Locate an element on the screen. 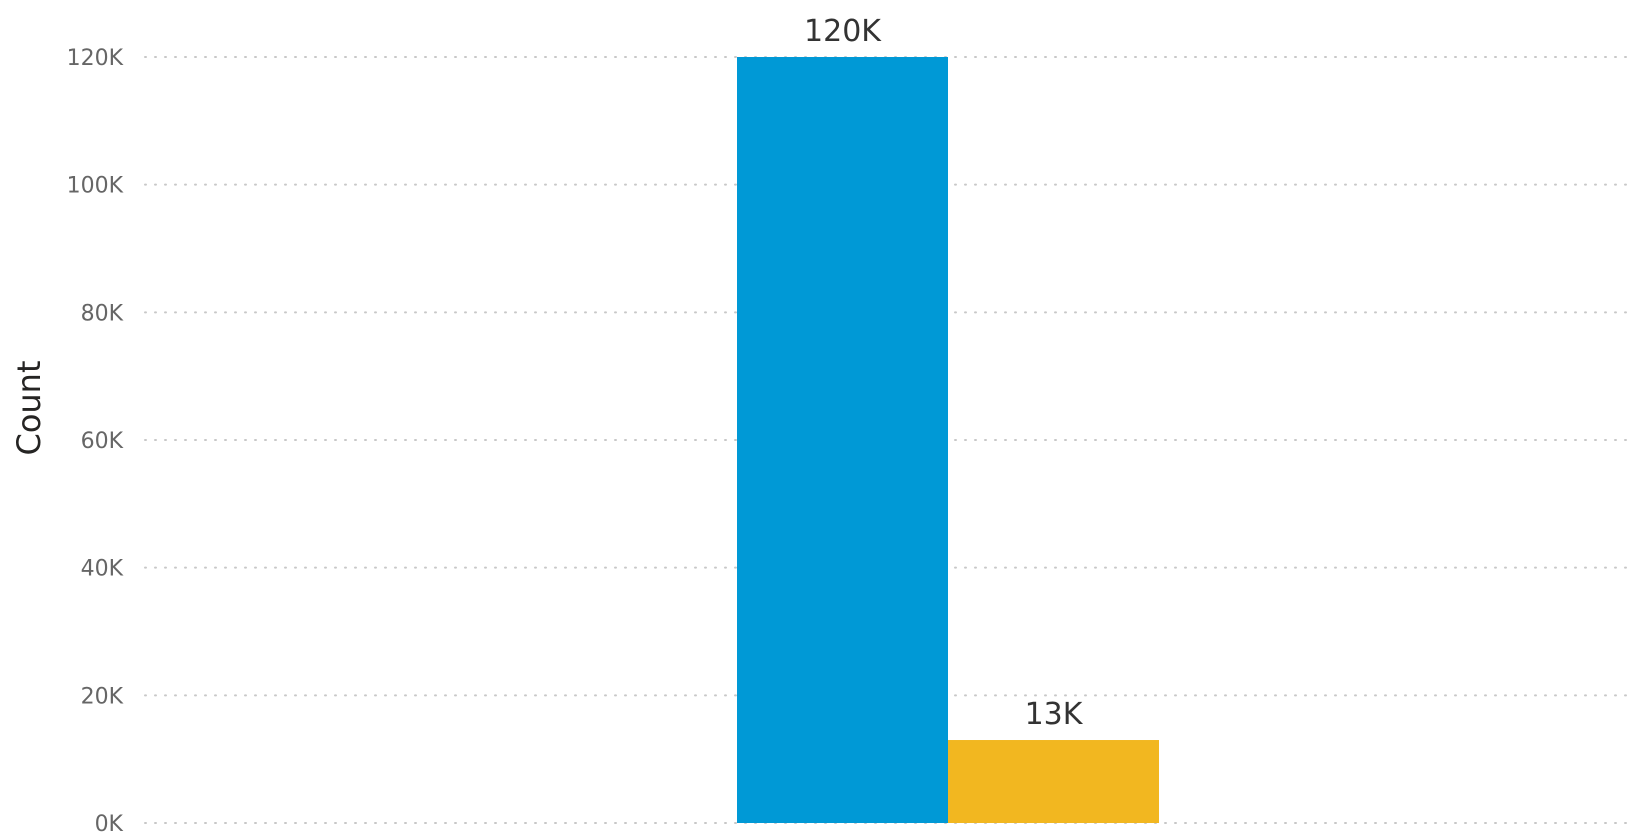 This screenshot has height=838, width=1628. y-tick-label: 100K is located at coordinates (95, 186).